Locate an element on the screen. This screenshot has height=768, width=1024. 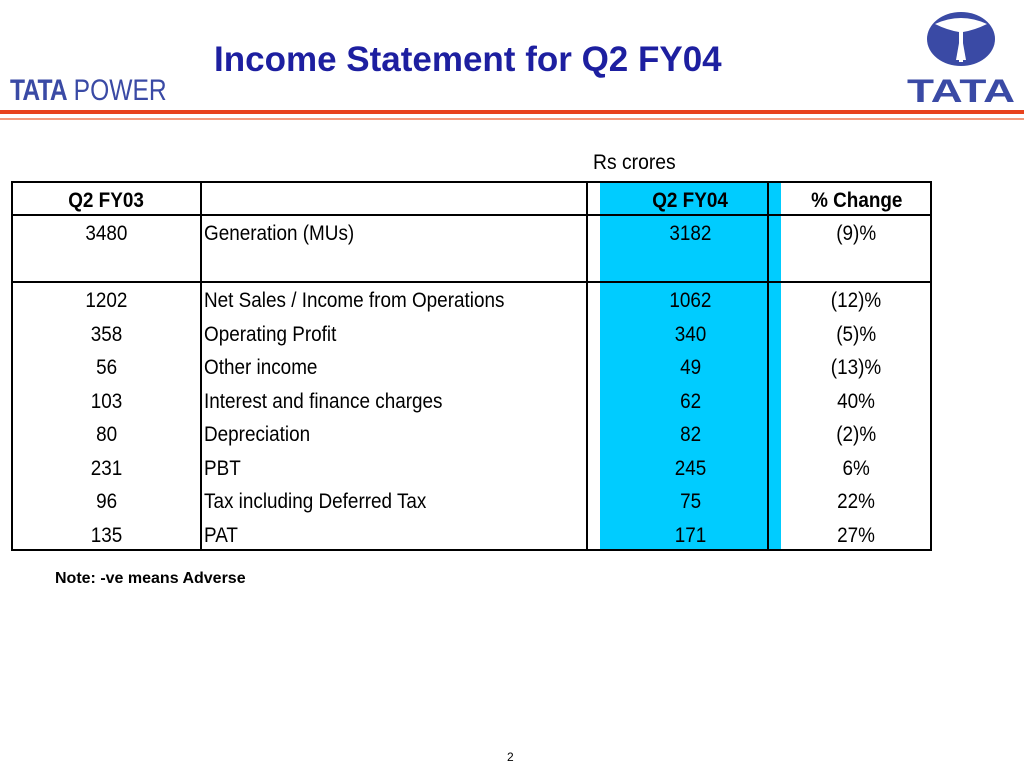
header-row-divider is located at coordinates (471, 215).